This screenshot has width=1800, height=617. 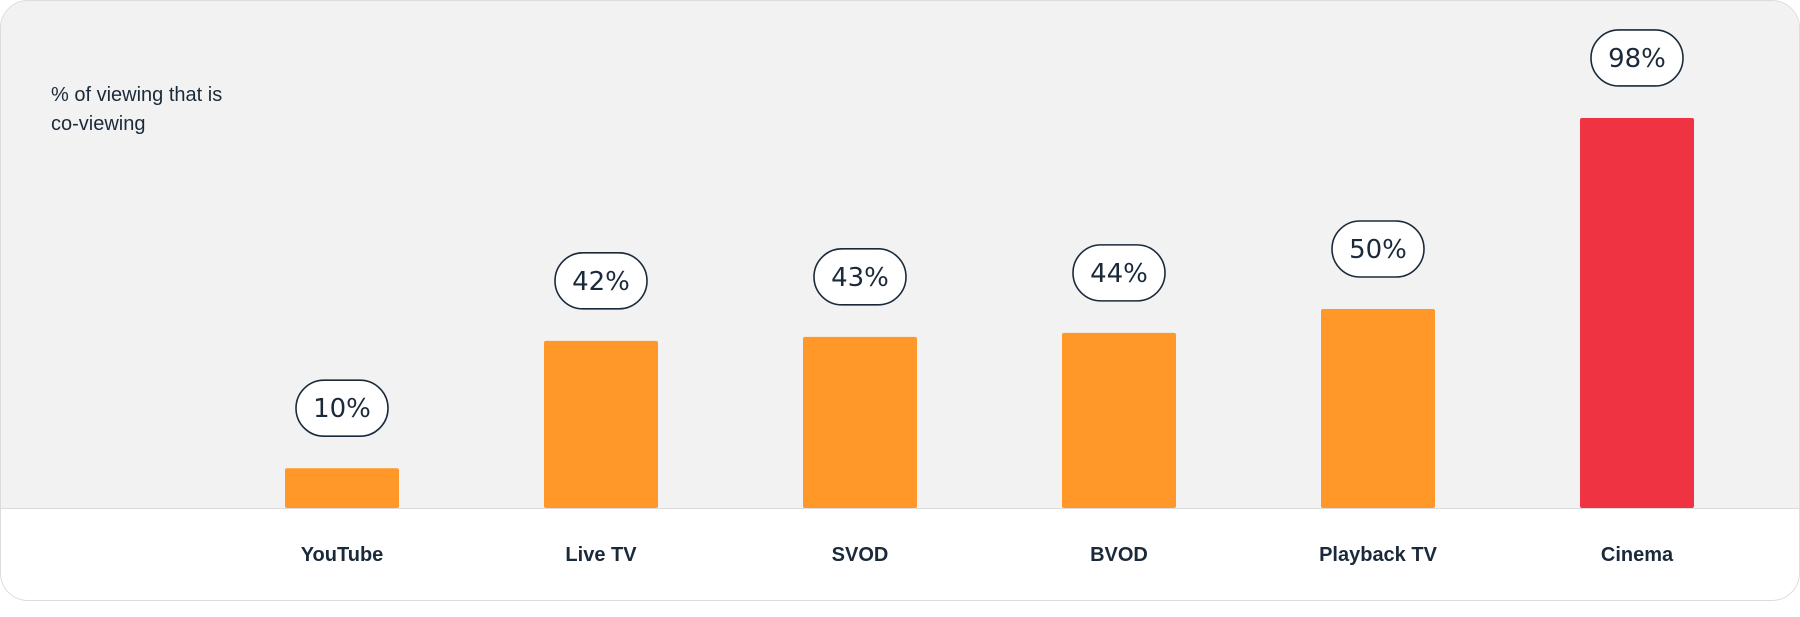 I want to click on bar-playback-tv, so click(x=1378, y=408).